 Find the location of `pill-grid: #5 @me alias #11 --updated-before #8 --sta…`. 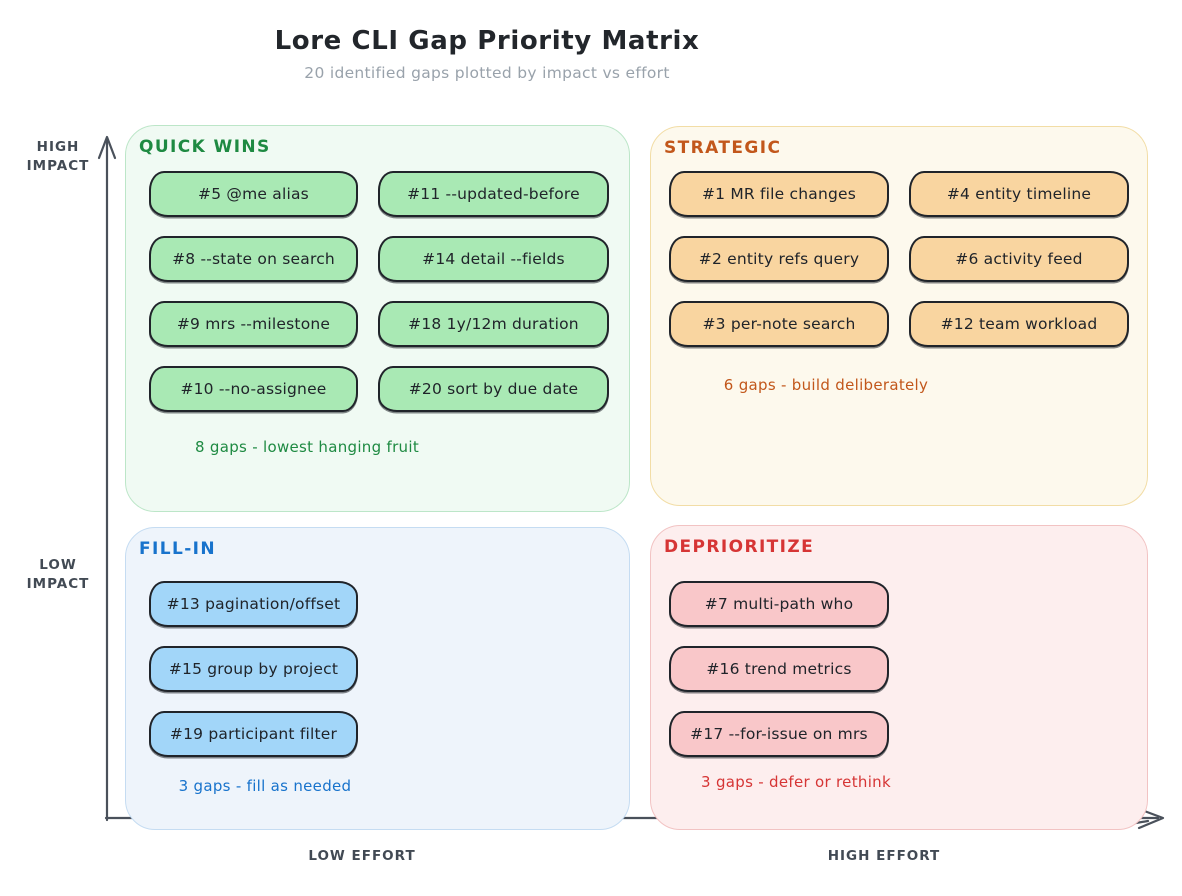

pill-grid: #5 @me alias #11 --updated-before #8 --sta… is located at coordinates (379, 291).